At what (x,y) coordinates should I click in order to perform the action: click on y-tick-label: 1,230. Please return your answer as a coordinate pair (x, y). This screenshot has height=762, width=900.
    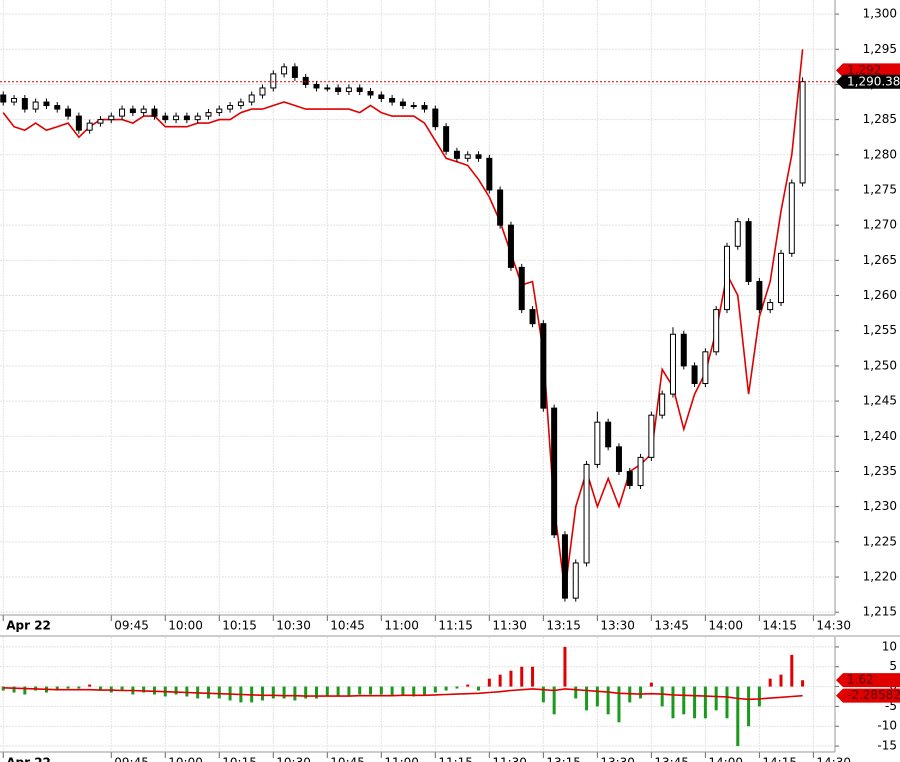
    Looking at the image, I should click on (880, 506).